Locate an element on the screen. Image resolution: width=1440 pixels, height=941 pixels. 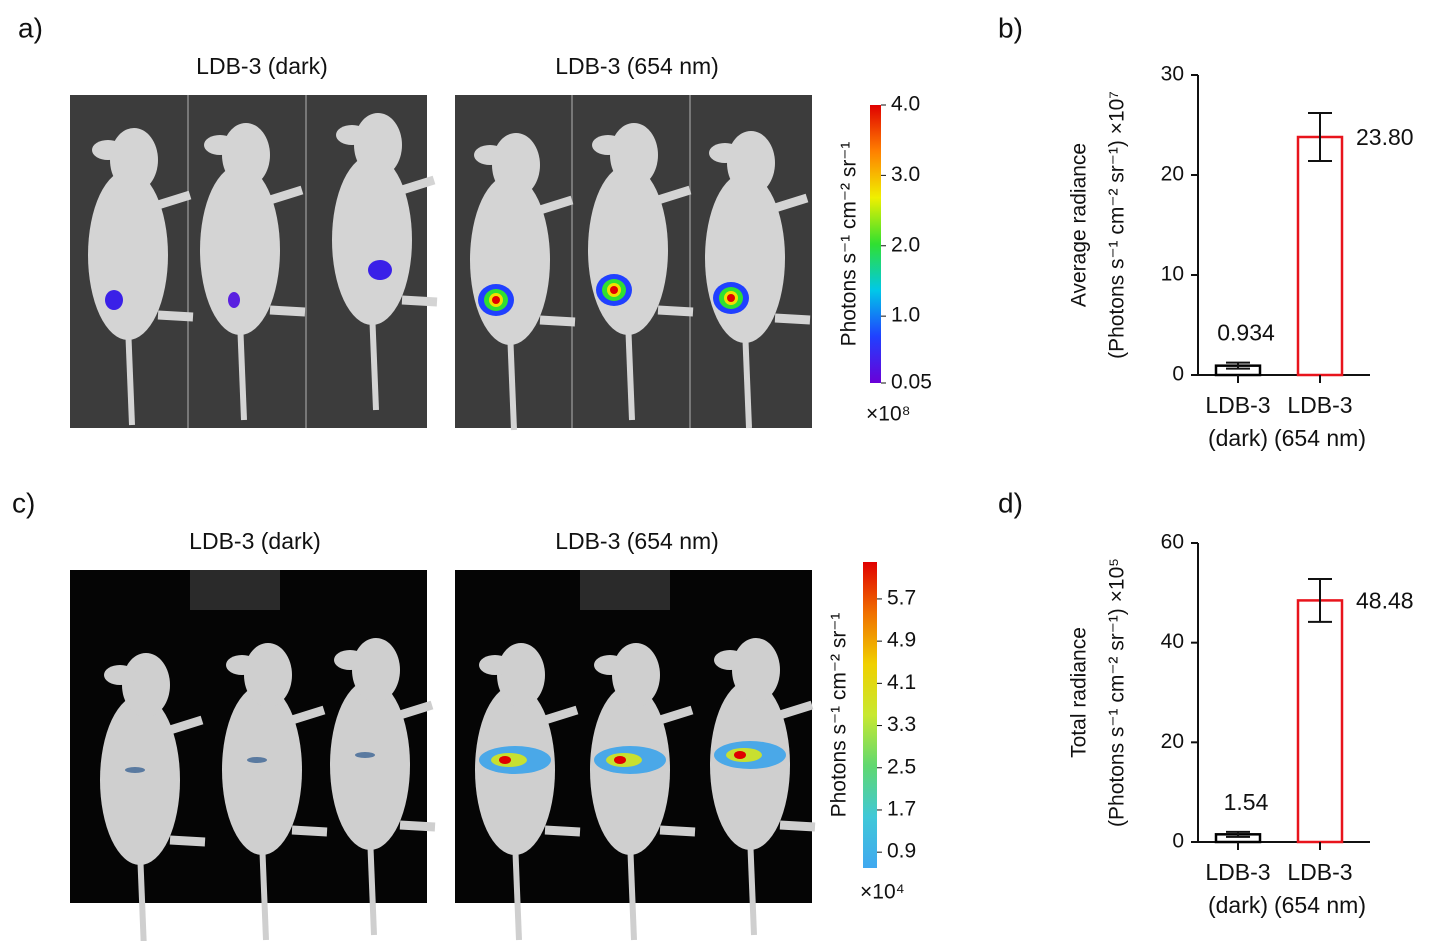
value-label: 0.934 is located at coordinates (1246, 333).